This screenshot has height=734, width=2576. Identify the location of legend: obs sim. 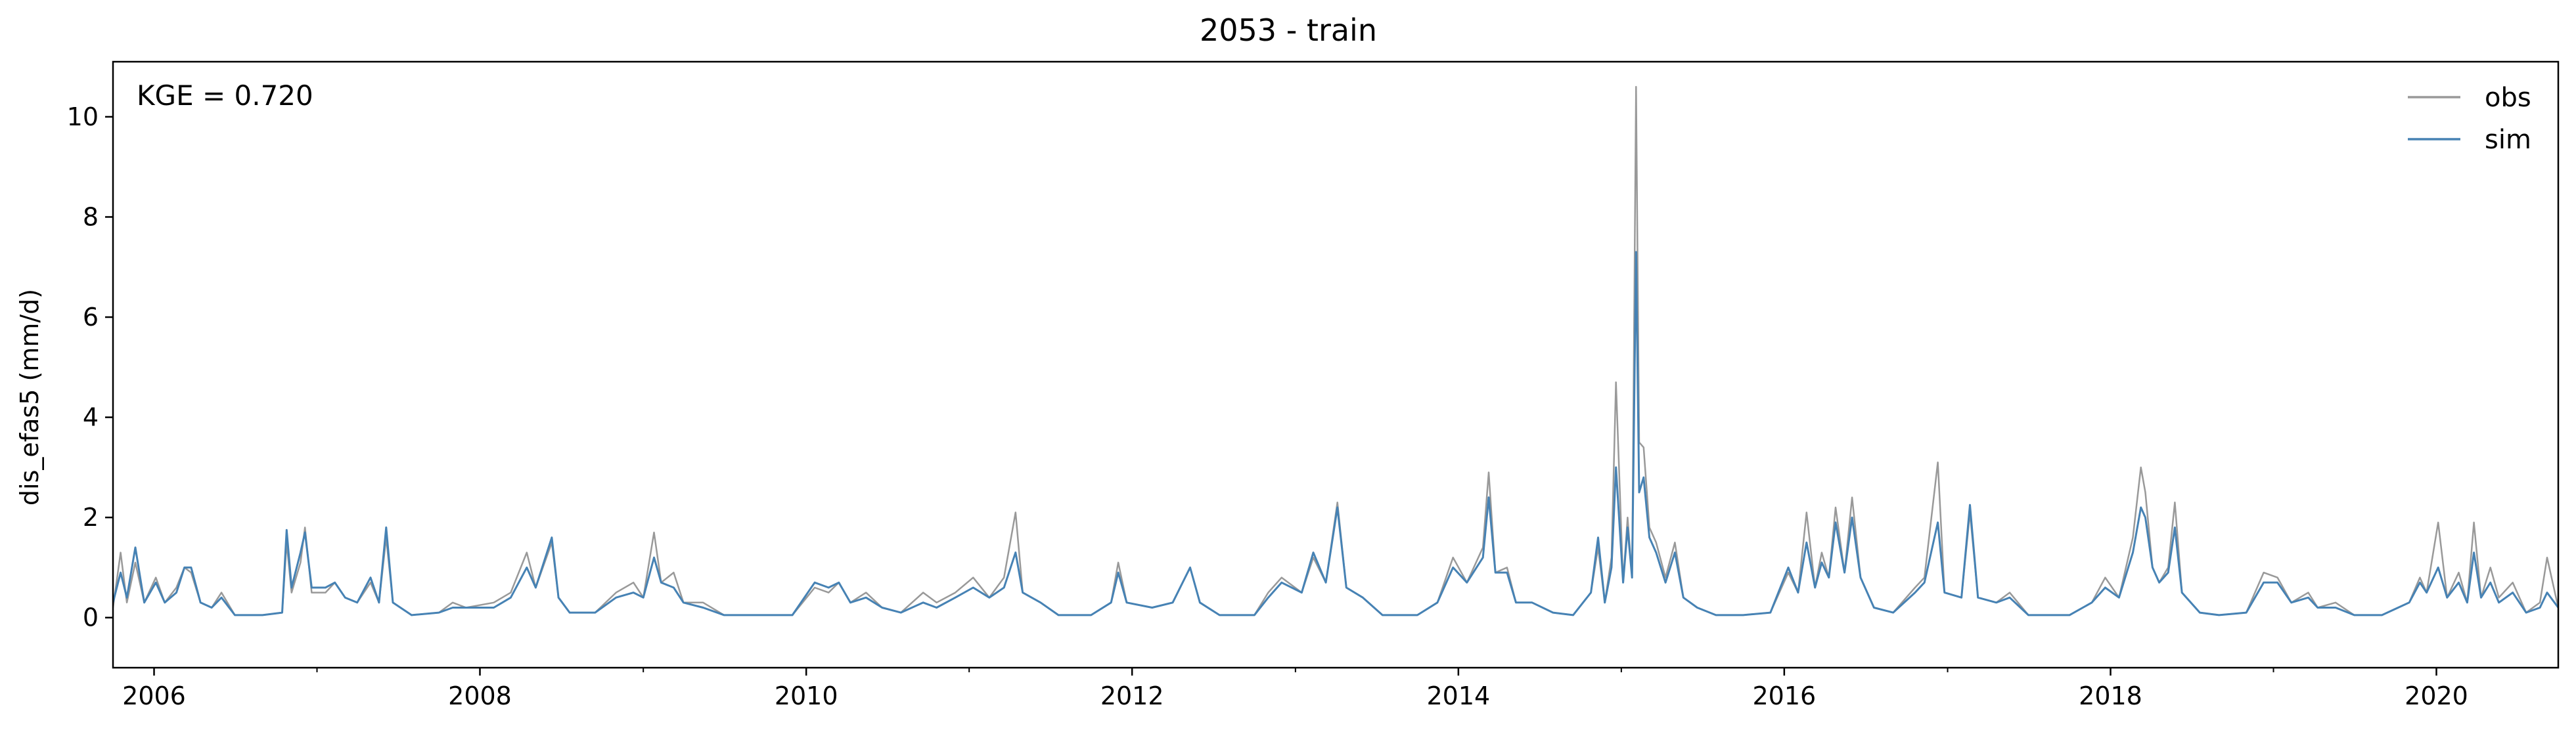
(2469, 119).